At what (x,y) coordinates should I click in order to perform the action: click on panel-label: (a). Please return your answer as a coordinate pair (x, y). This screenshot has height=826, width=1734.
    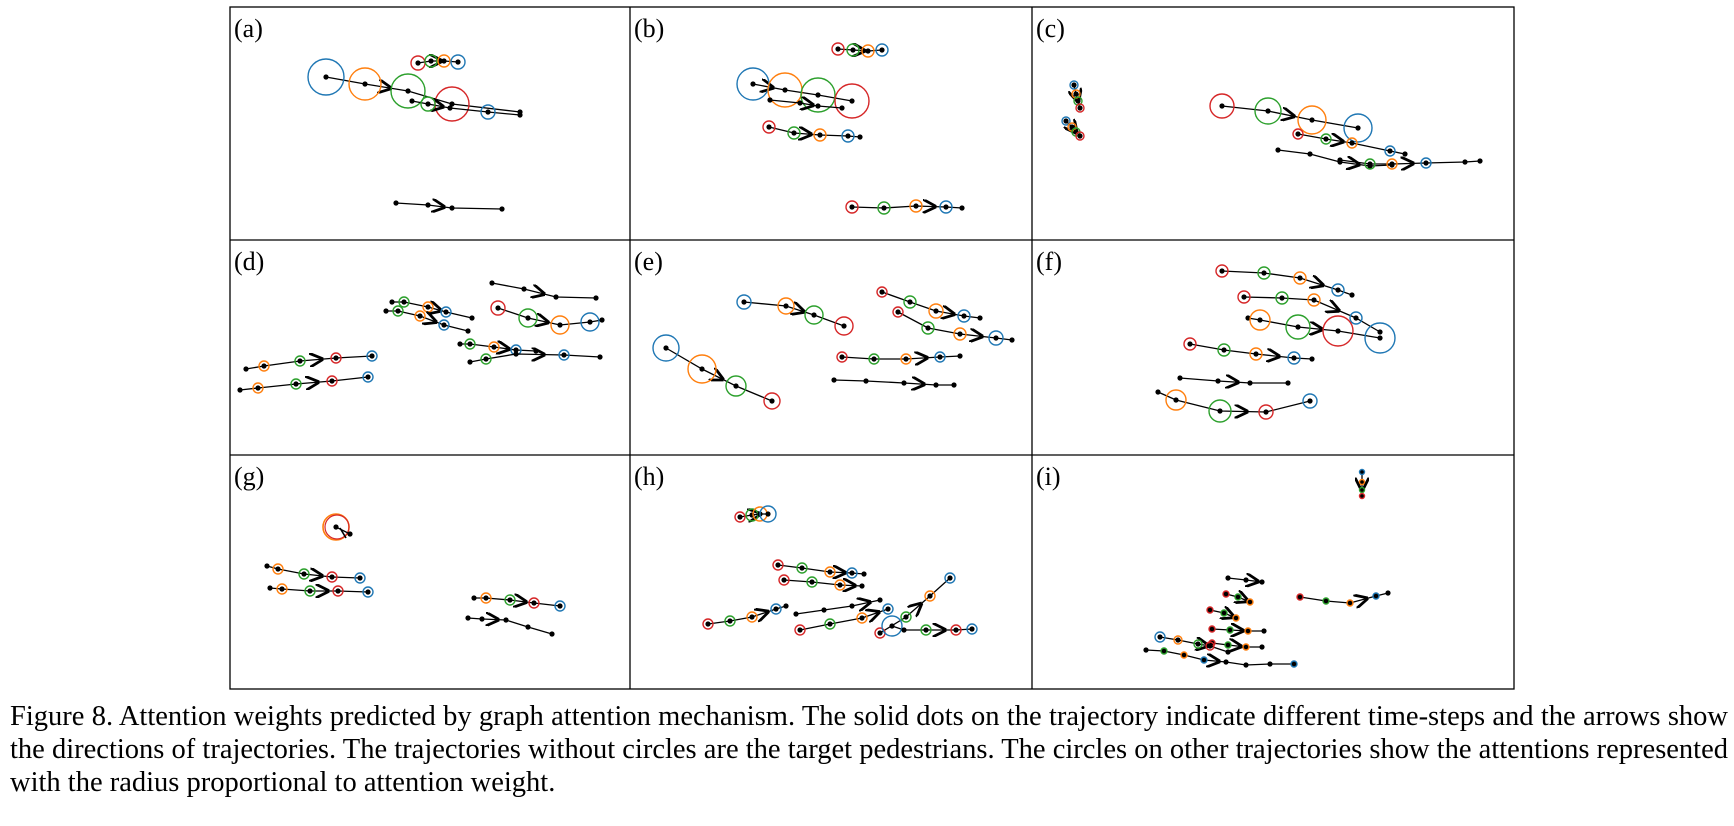
    Looking at the image, I should click on (248, 28).